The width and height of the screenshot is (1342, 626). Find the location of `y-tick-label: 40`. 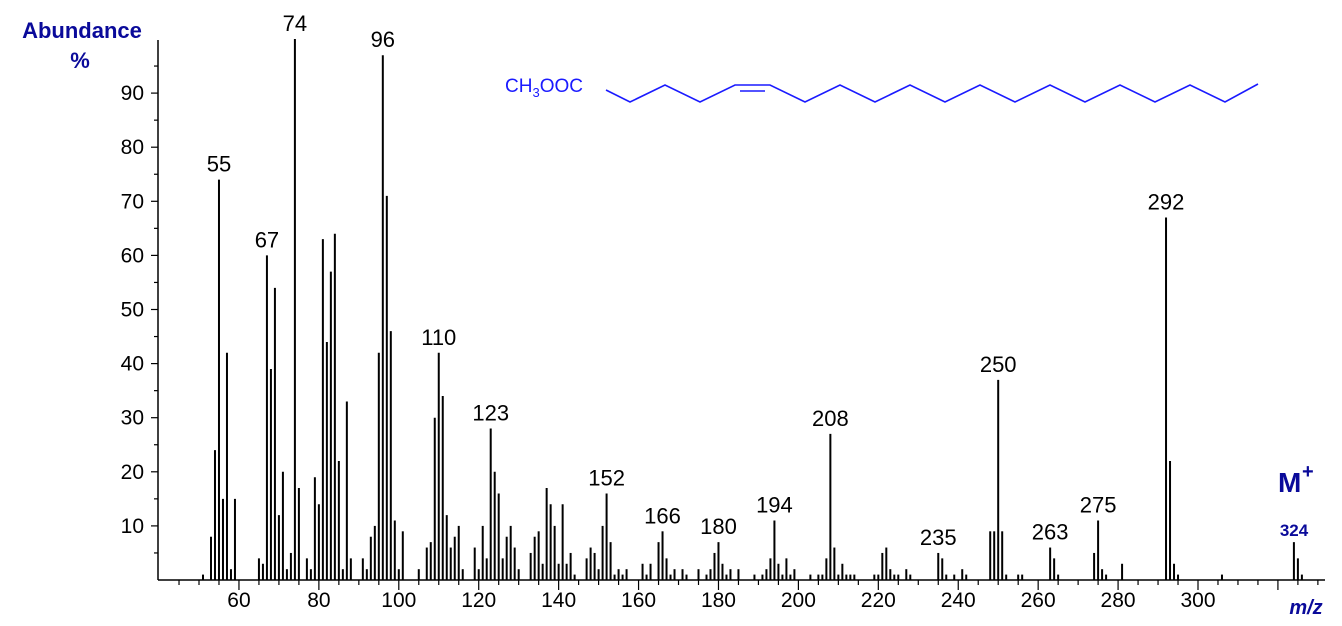

y-tick-label: 40 is located at coordinates (132, 364).